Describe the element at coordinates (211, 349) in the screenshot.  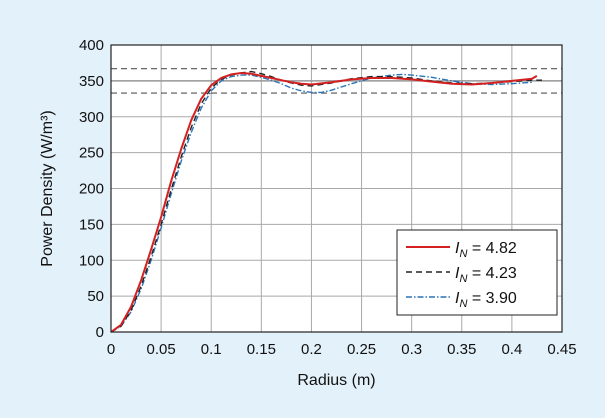
I see `x-tick-label: 0.1` at that location.